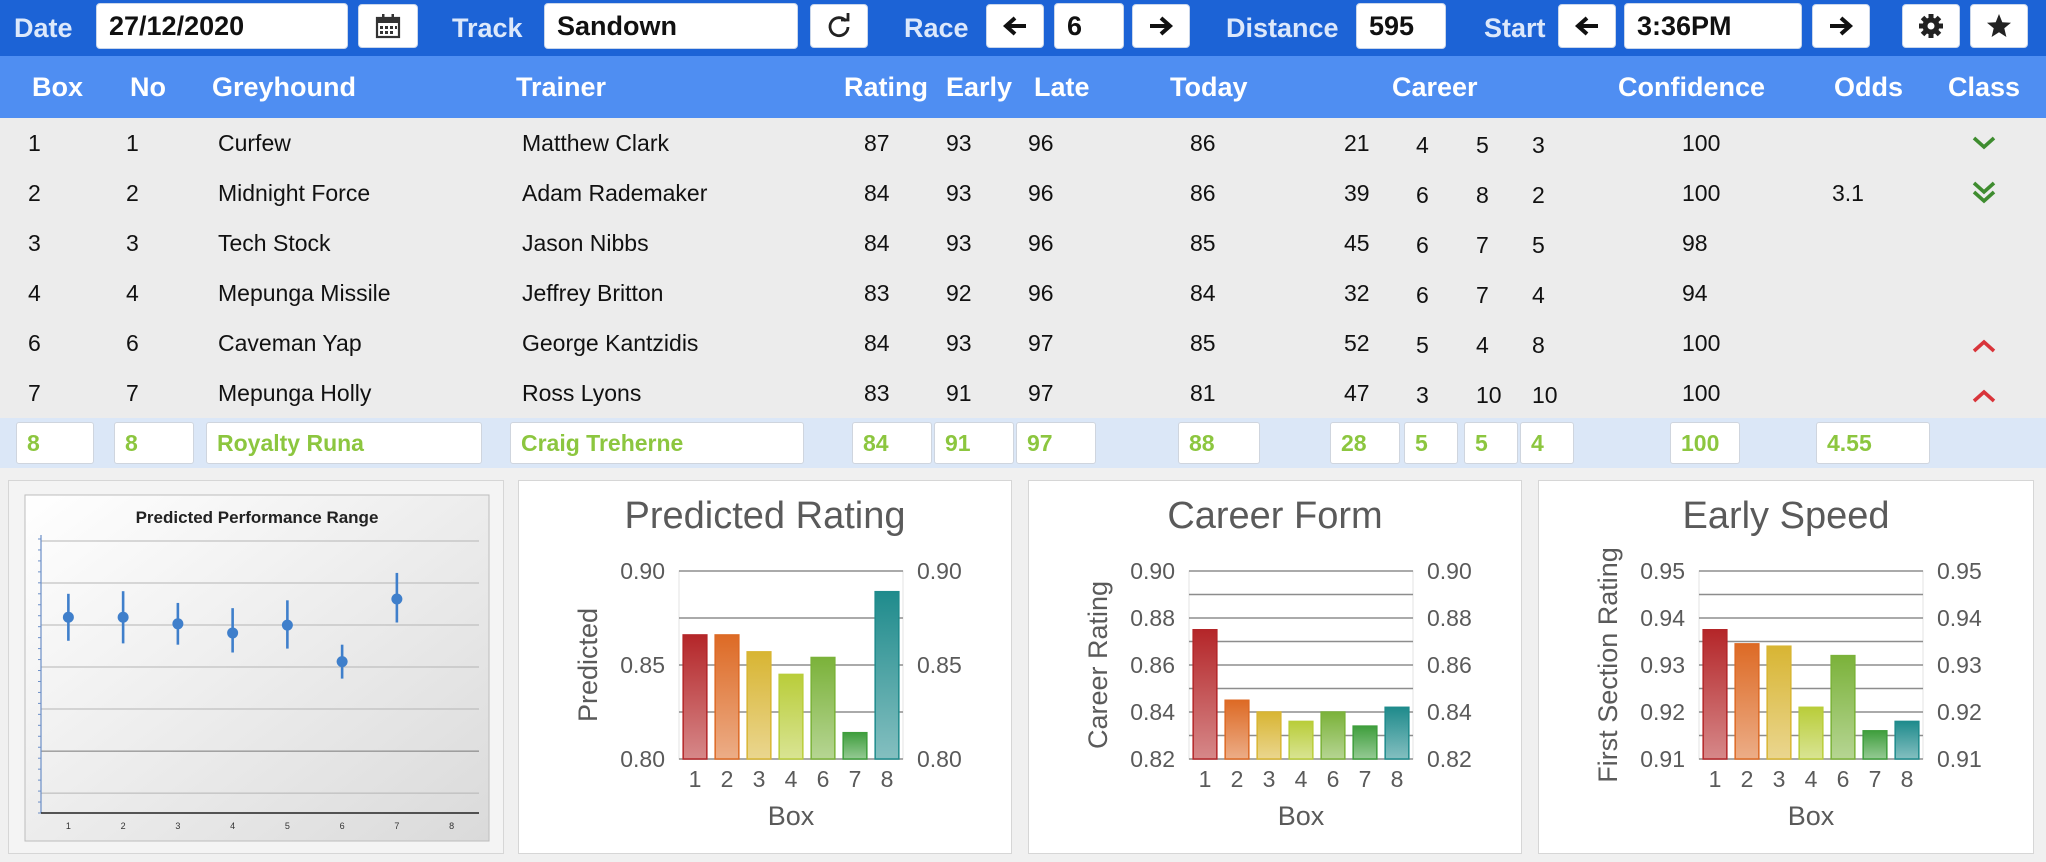  I want to click on cell-career-thirds: 8, so click(1538, 345).